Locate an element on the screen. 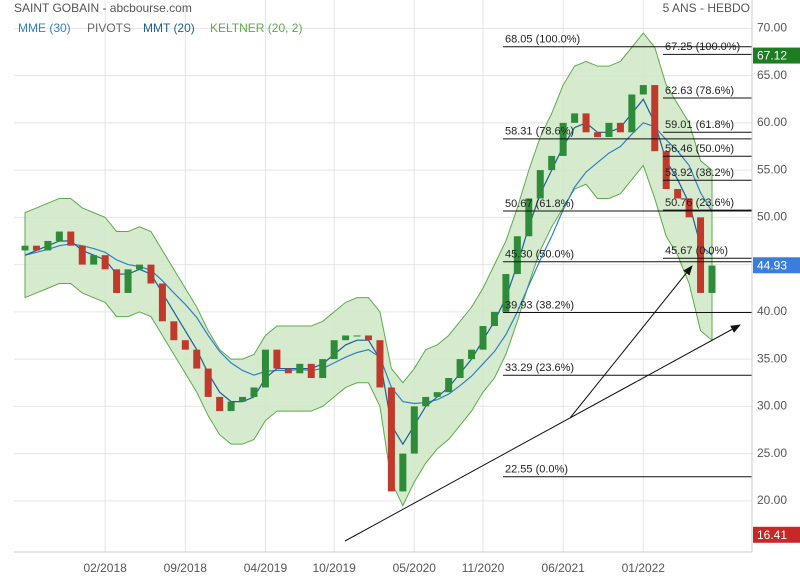 This screenshot has width=800, height=580. fibonacci-label: 67.25 (100.0%) is located at coordinates (702, 47).